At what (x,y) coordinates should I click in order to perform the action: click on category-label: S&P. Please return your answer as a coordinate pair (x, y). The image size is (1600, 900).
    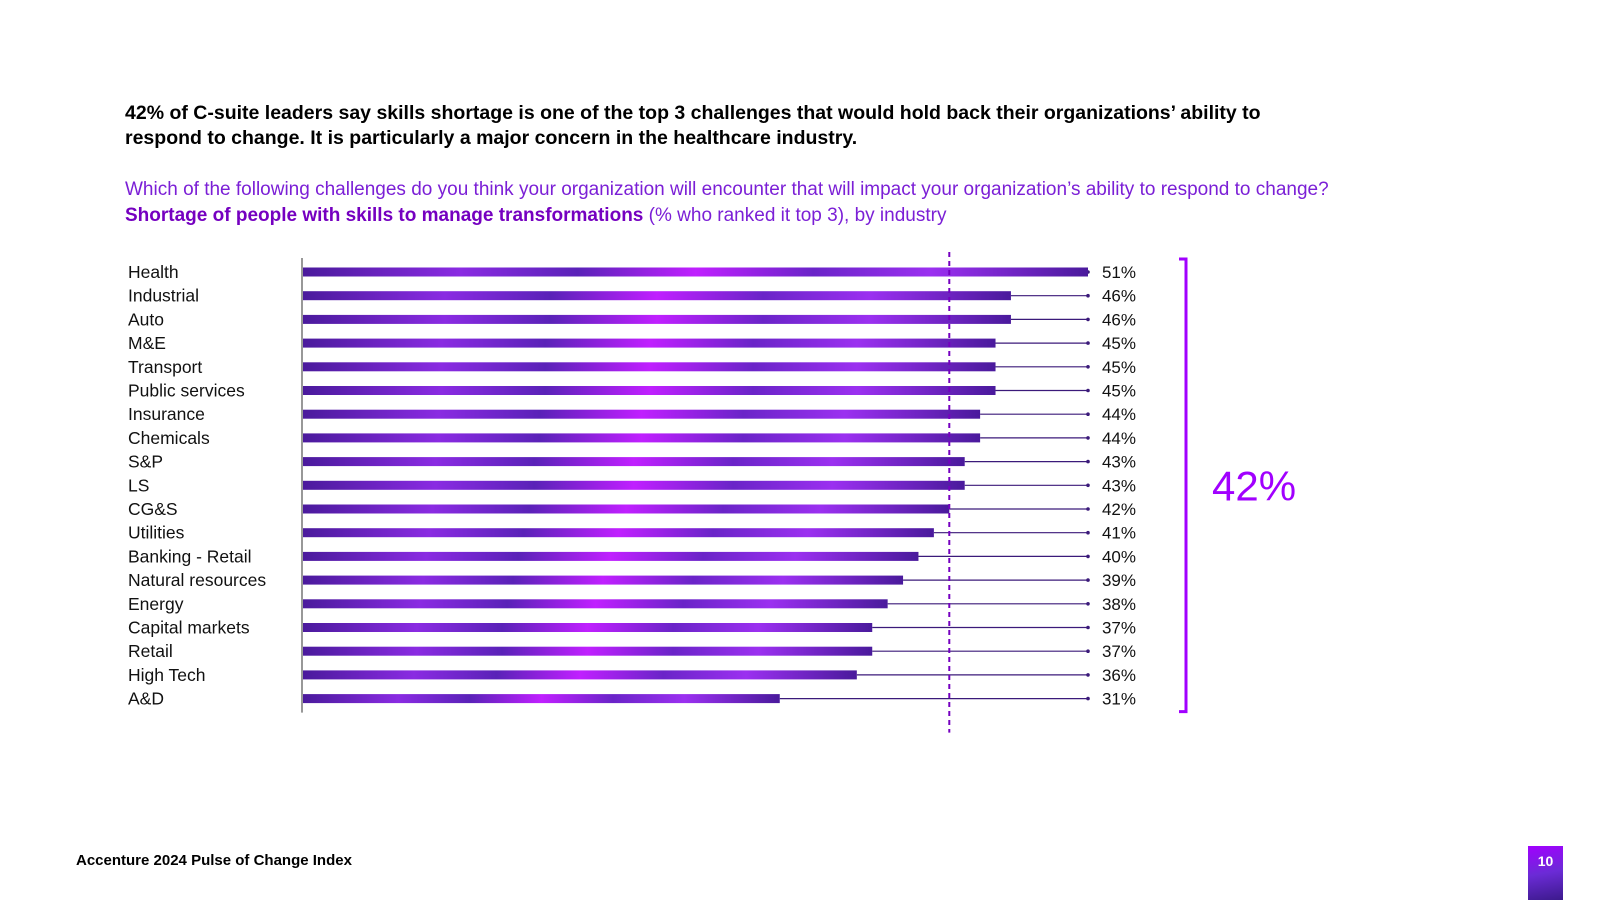
    Looking at the image, I should click on (145, 462).